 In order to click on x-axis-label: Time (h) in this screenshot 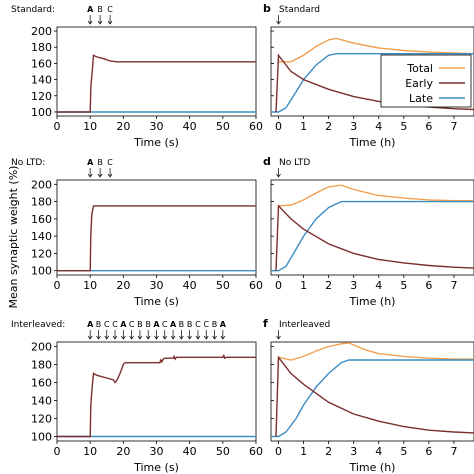, I will do `click(372, 467)`.